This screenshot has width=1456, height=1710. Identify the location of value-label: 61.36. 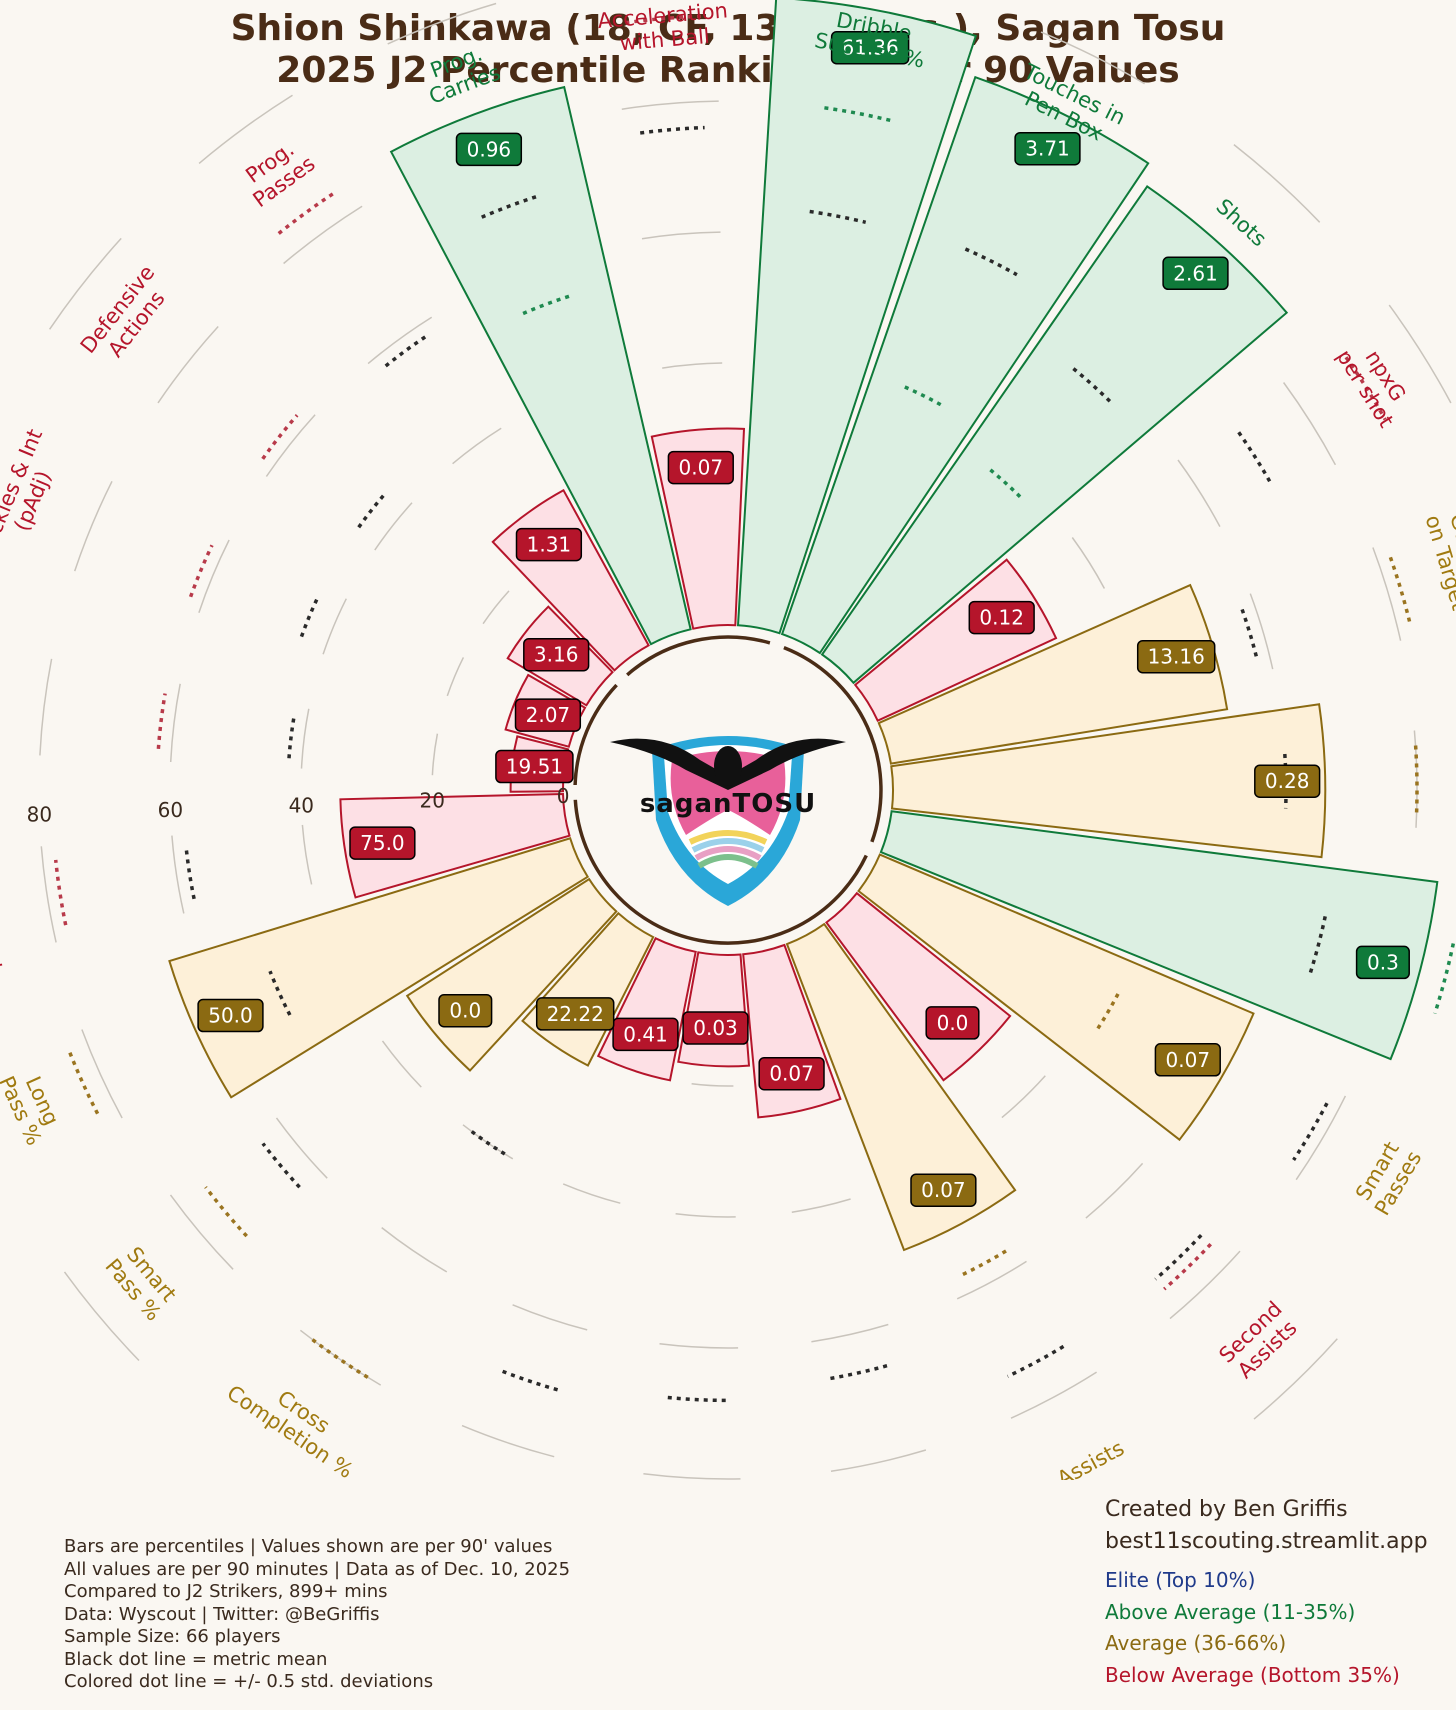
(870, 47).